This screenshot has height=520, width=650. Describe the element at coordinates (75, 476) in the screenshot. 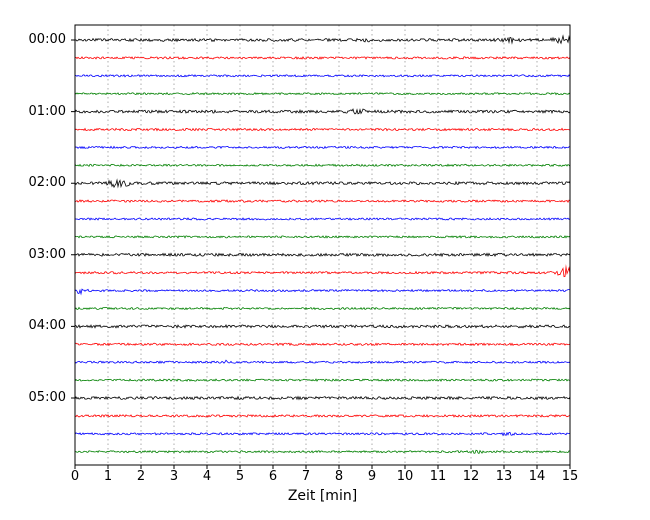

I see `x-tick-label: 0` at that location.